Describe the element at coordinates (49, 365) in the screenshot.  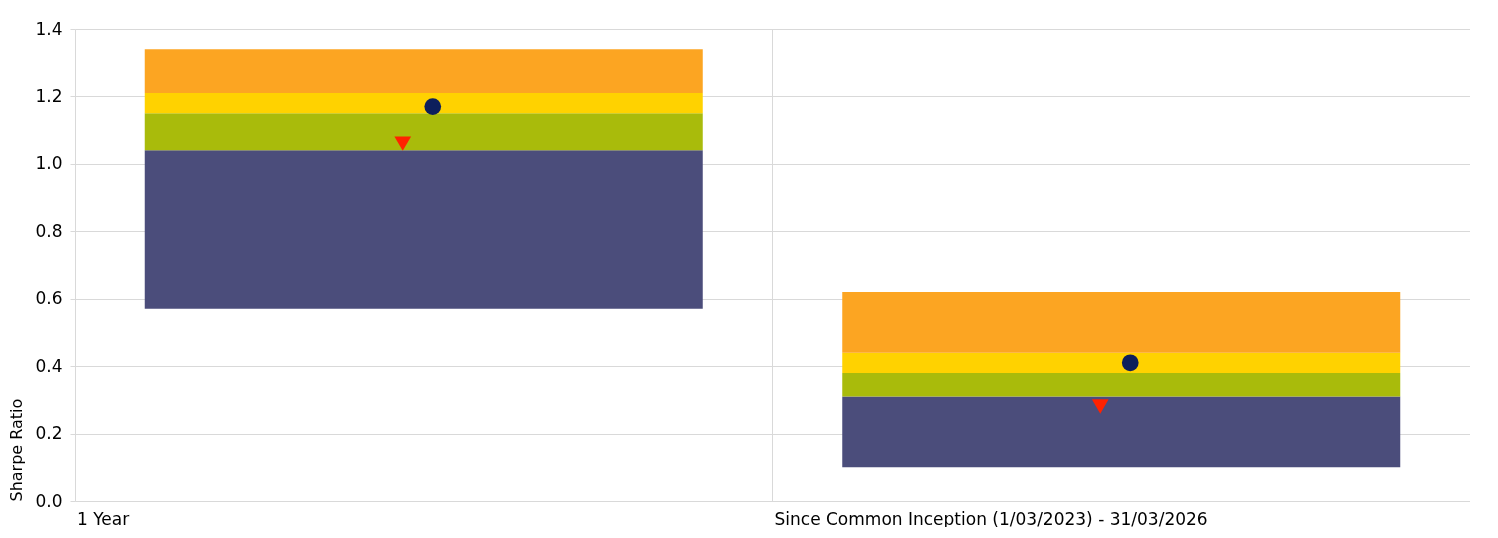
I see `y-tick-label: 0.4` at that location.